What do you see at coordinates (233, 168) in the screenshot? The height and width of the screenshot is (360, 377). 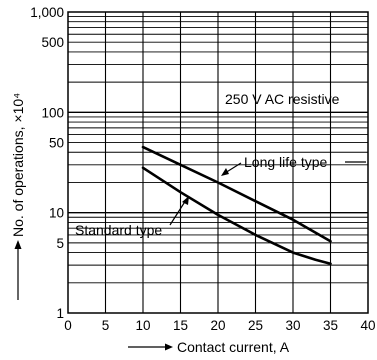 I see `leader-long-life` at bounding box center [233, 168].